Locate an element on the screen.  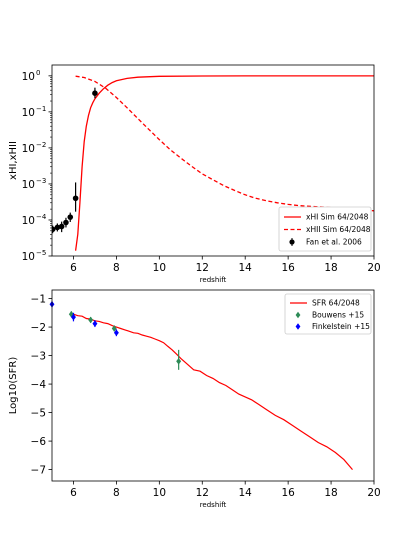
y-tick-label: −4 is located at coordinates (39, 385).